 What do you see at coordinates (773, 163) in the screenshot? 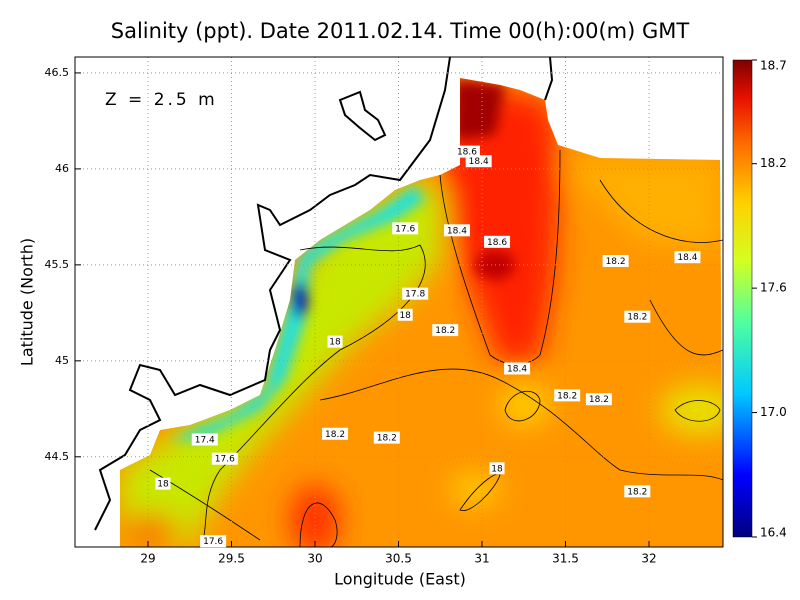
I see `colorbar-tick-label: 18.2` at bounding box center [773, 163].